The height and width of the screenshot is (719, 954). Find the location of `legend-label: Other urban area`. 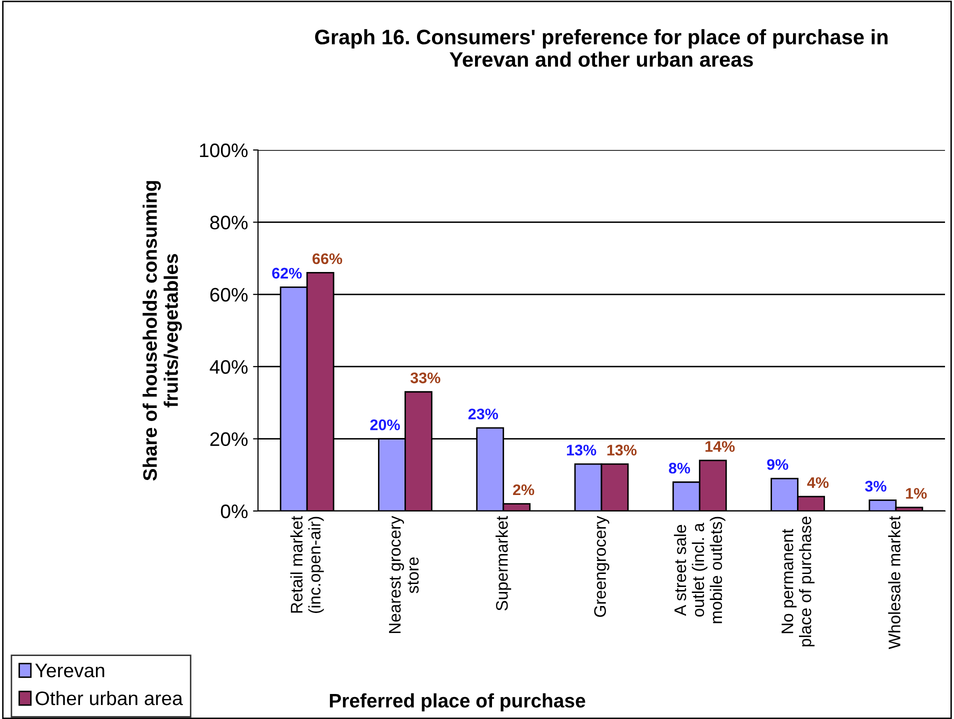

legend-label: Other urban area is located at coordinates (109, 698).